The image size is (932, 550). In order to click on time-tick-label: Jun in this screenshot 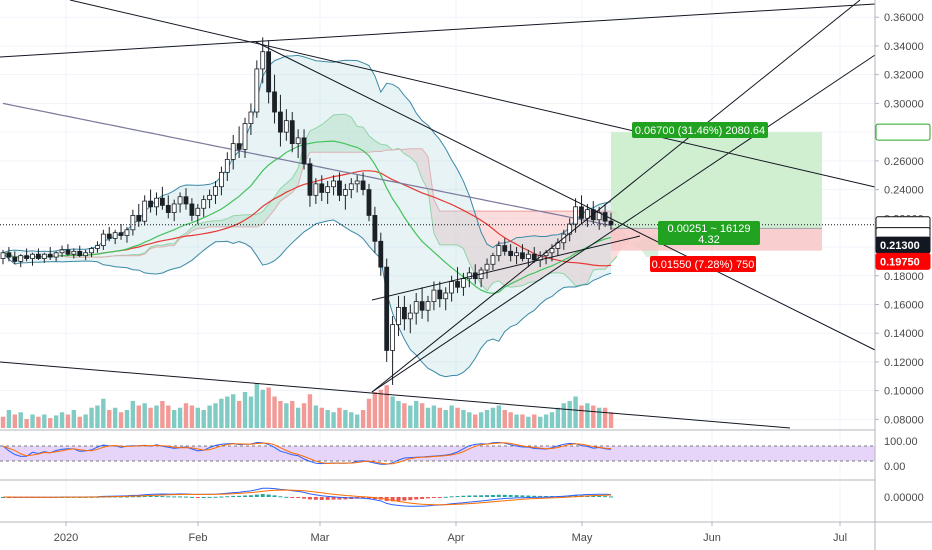, I will do `click(712, 538)`.